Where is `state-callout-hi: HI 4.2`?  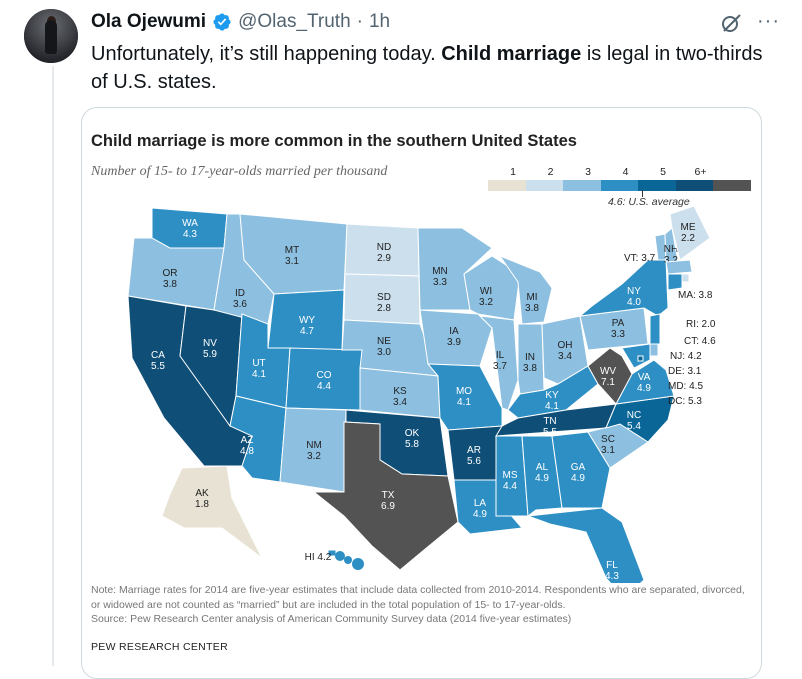 state-callout-hi: HI 4.2 is located at coordinates (318, 557).